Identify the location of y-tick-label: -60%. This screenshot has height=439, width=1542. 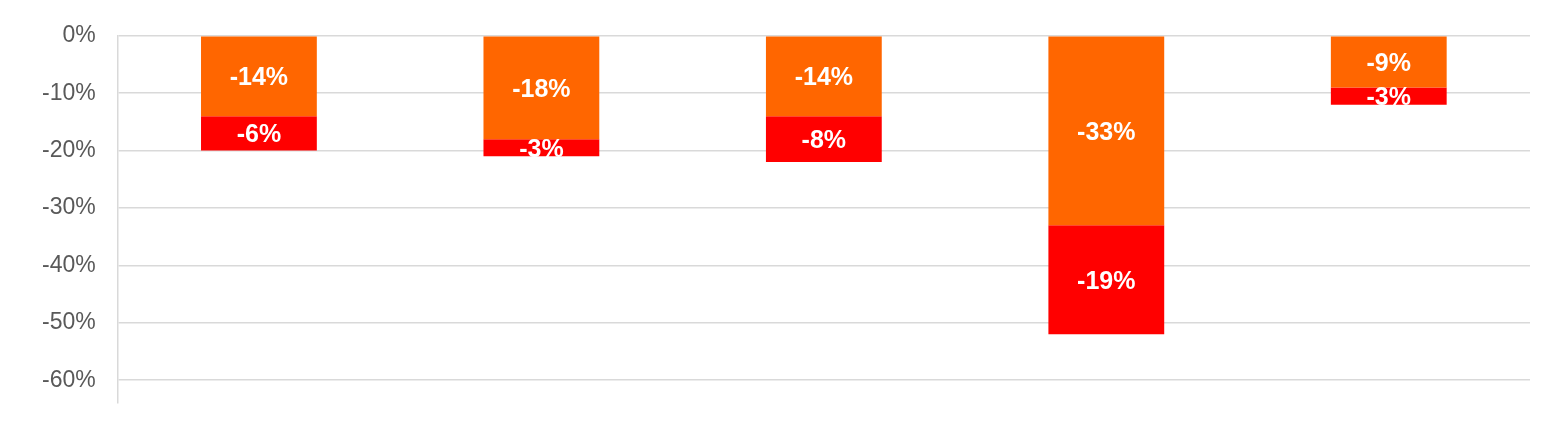
(68, 378).